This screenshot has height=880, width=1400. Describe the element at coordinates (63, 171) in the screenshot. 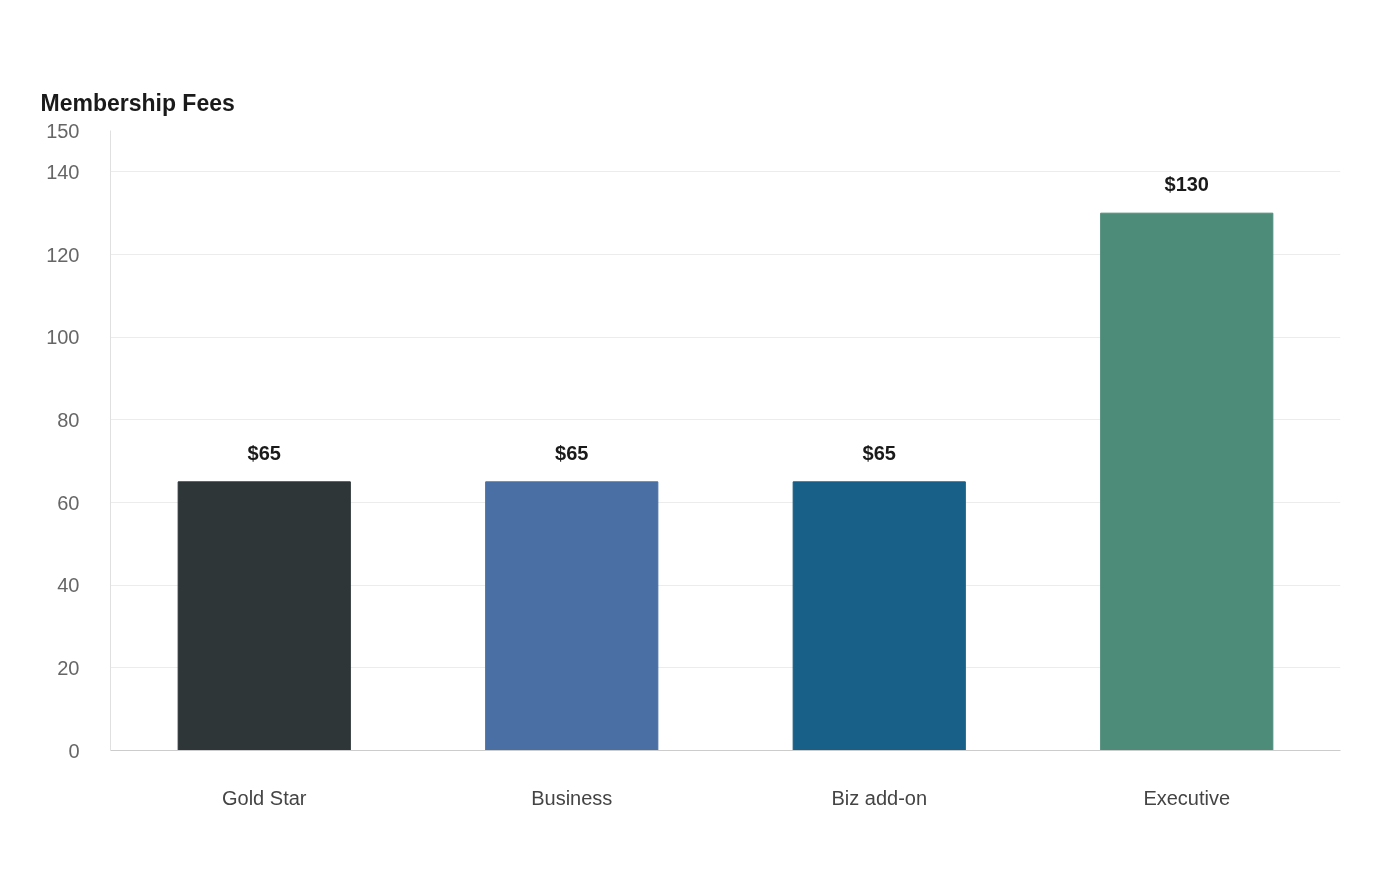

I see `y-tick-label: 140` at that location.